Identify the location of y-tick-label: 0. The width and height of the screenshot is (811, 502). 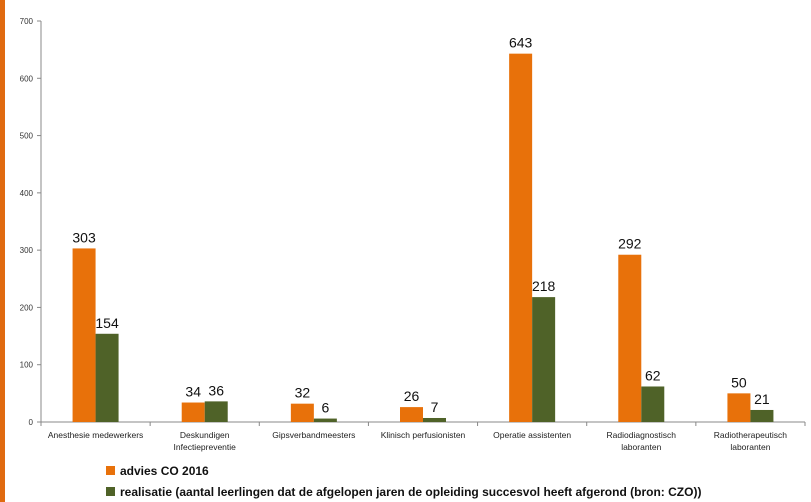
(31, 422).